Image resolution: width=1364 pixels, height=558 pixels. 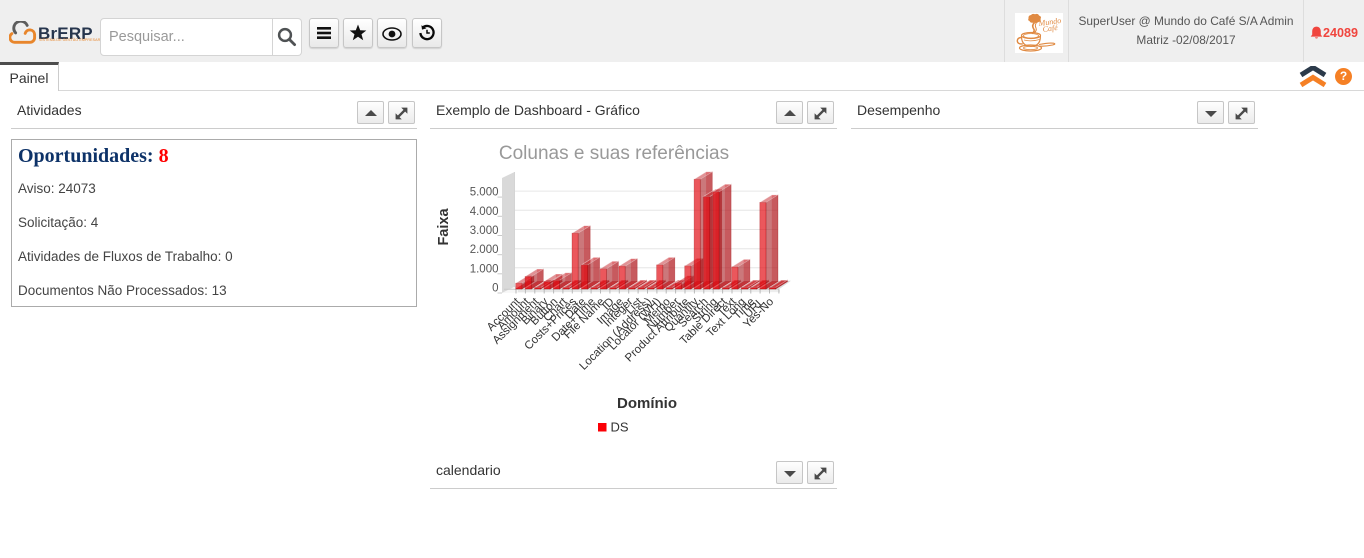 What do you see at coordinates (620, 427) in the screenshot?
I see `svg-text: DS` at bounding box center [620, 427].